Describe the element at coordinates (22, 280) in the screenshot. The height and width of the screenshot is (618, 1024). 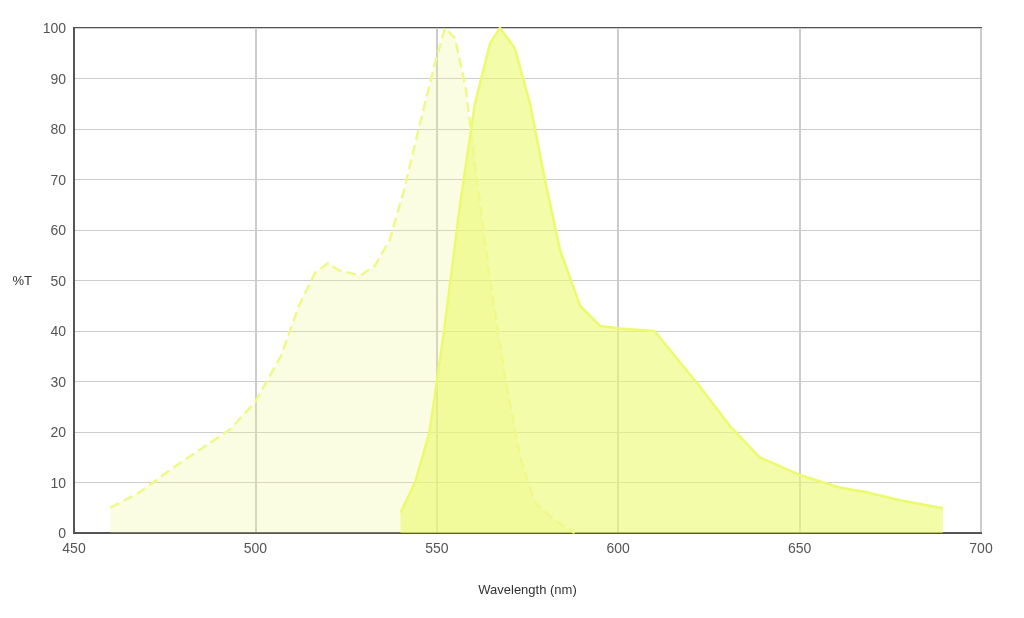
I see `y-axis-title: %T` at that location.